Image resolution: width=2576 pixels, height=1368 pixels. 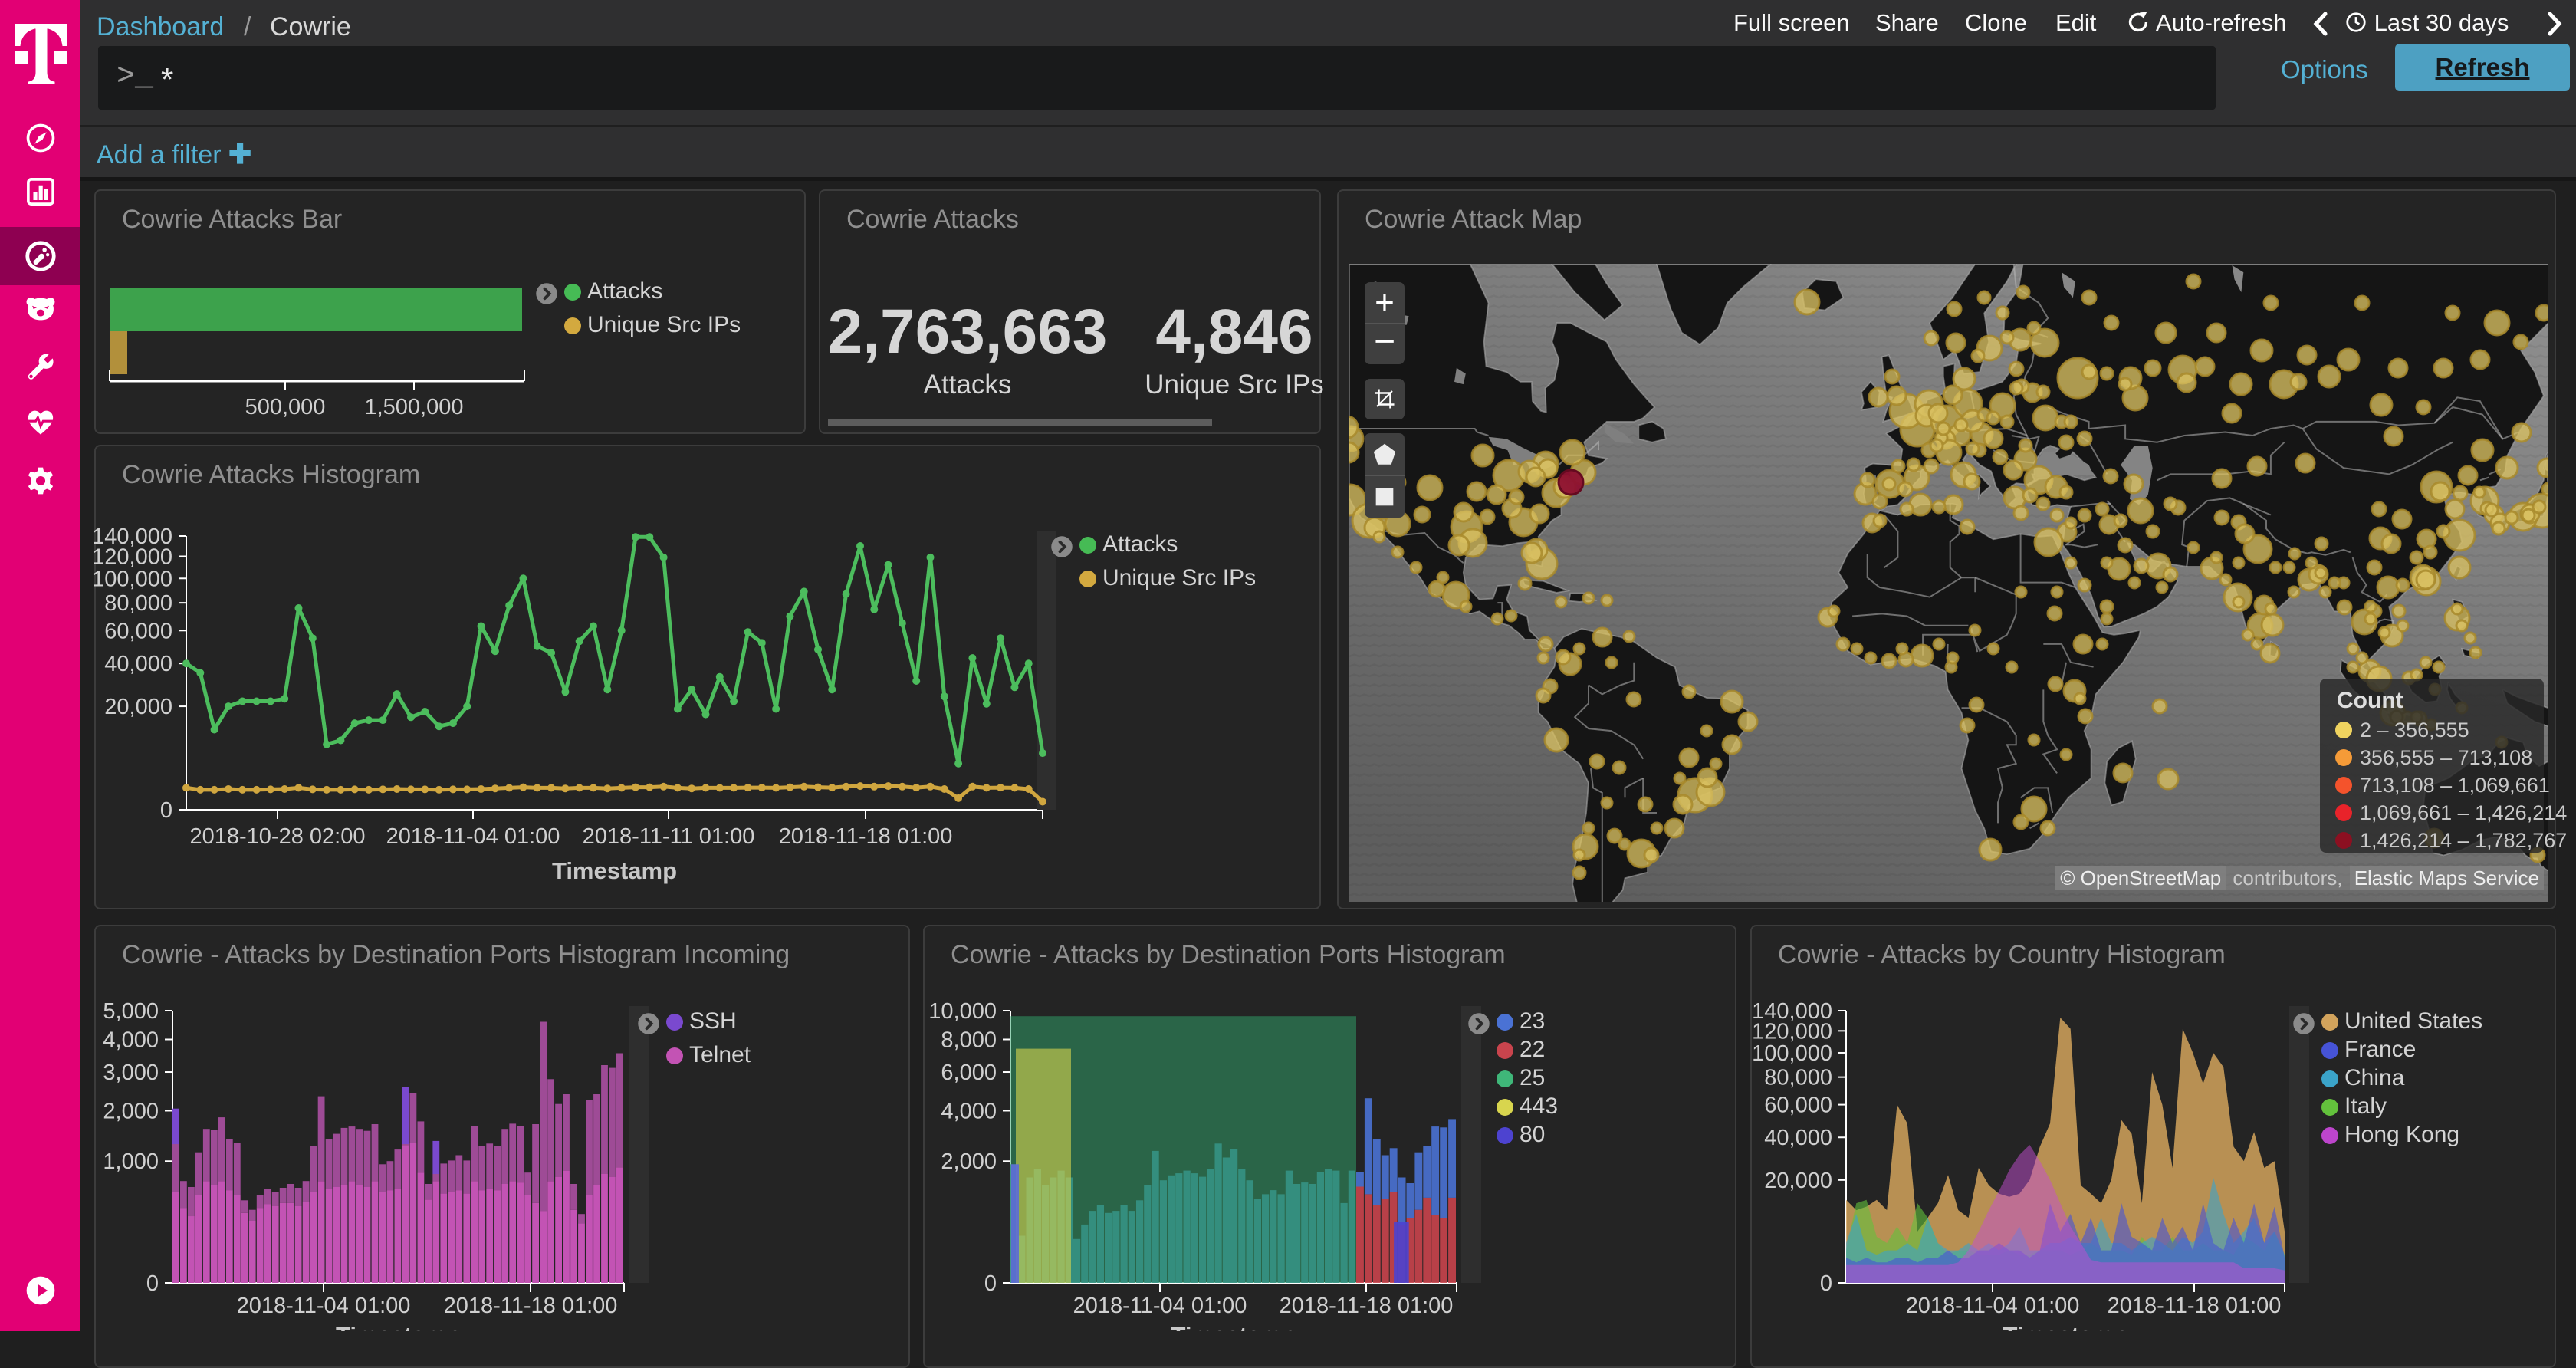 What do you see at coordinates (131, 1011) in the screenshot?
I see `svg-text: 5,000` at bounding box center [131, 1011].